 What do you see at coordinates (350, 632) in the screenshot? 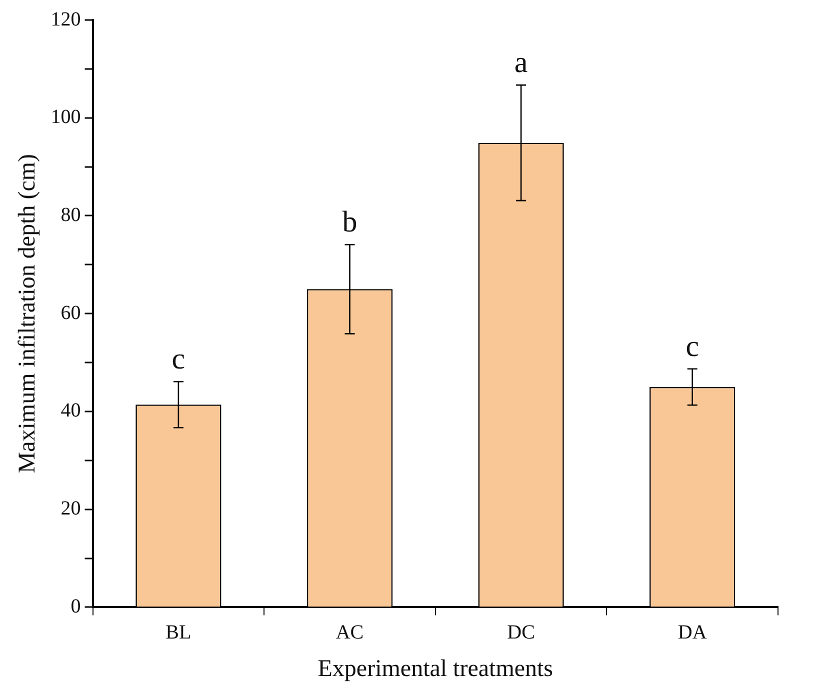
I see `x-tick-label: AC` at bounding box center [350, 632].